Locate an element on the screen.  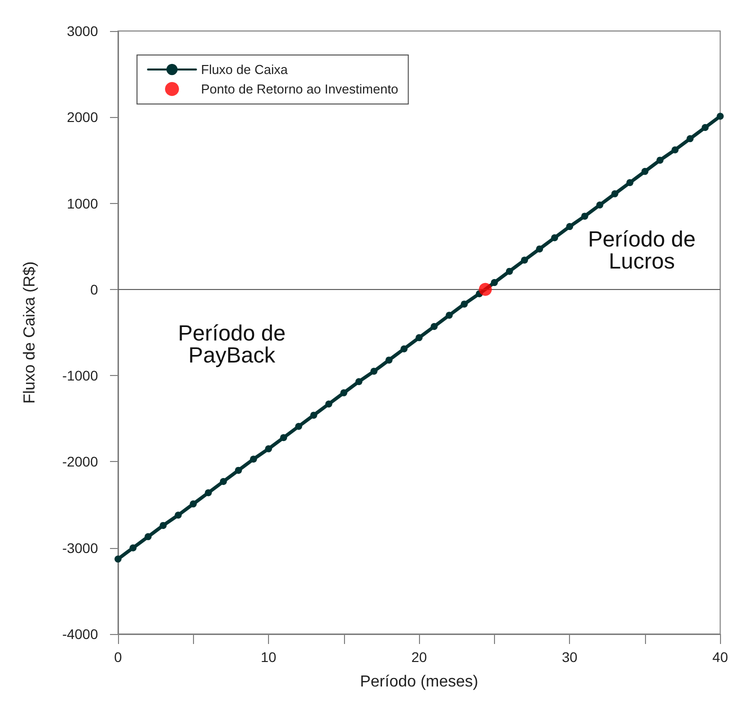
y-tick-label: -2000 is located at coordinates (80, 462).